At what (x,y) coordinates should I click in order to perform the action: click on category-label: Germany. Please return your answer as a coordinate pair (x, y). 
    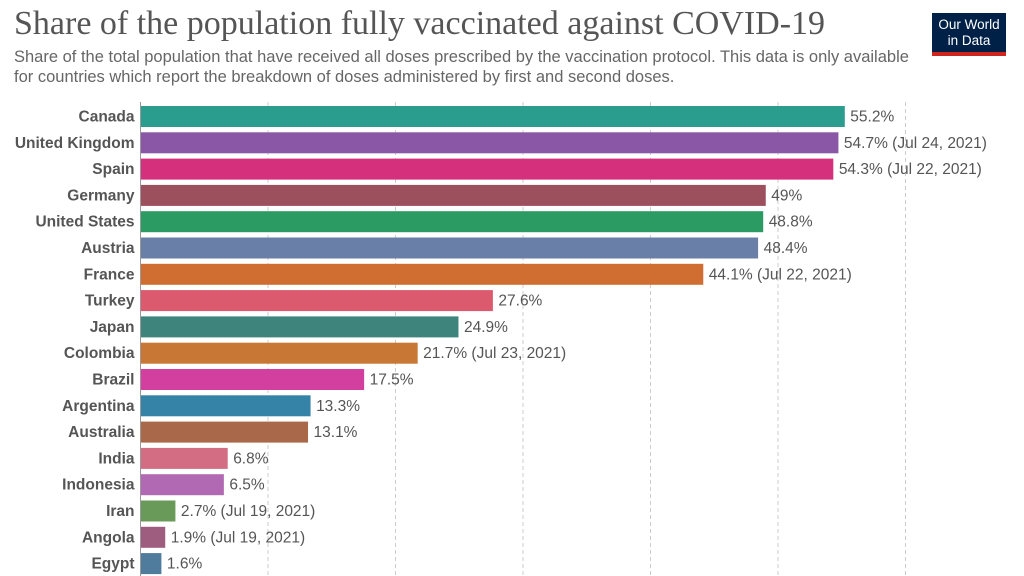
    Looking at the image, I should click on (101, 195).